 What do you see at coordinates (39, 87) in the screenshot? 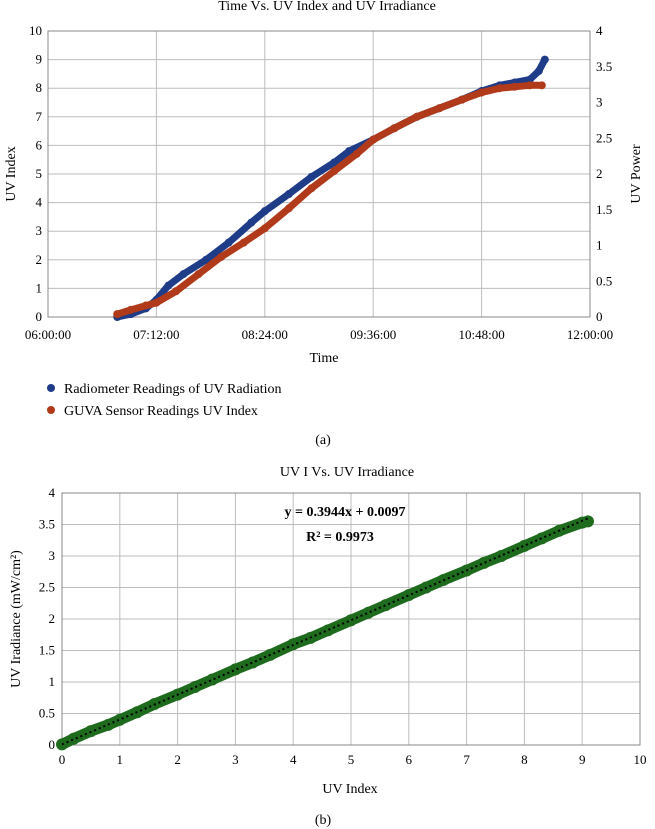
I see `y-tick-label: 8` at bounding box center [39, 87].